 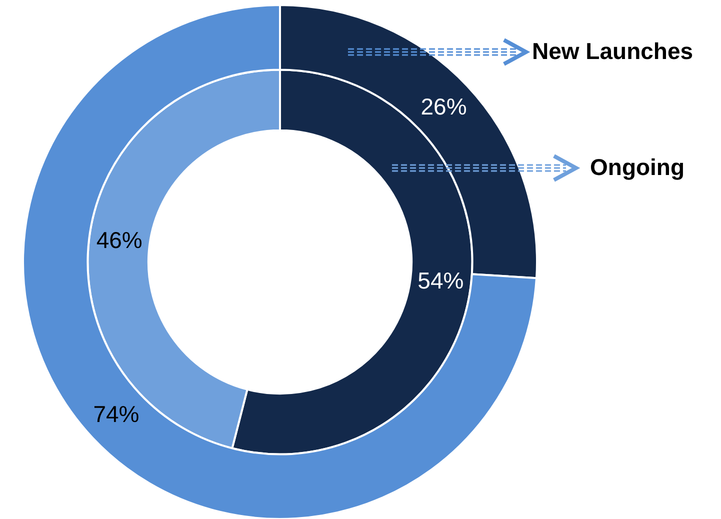 What do you see at coordinates (119, 240) in the screenshot?
I see `data-label: 46%` at bounding box center [119, 240].